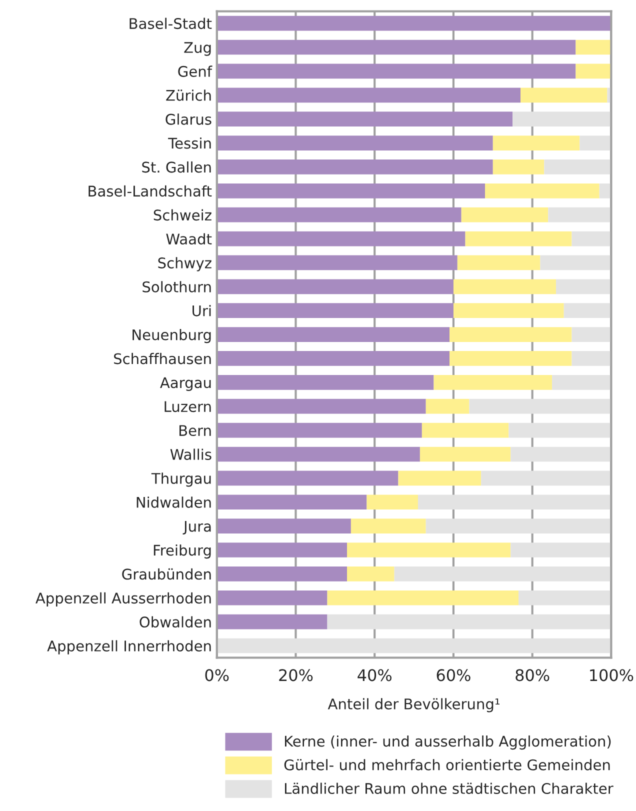  I want to click on y-tick-label: Luzern, so click(187, 406).